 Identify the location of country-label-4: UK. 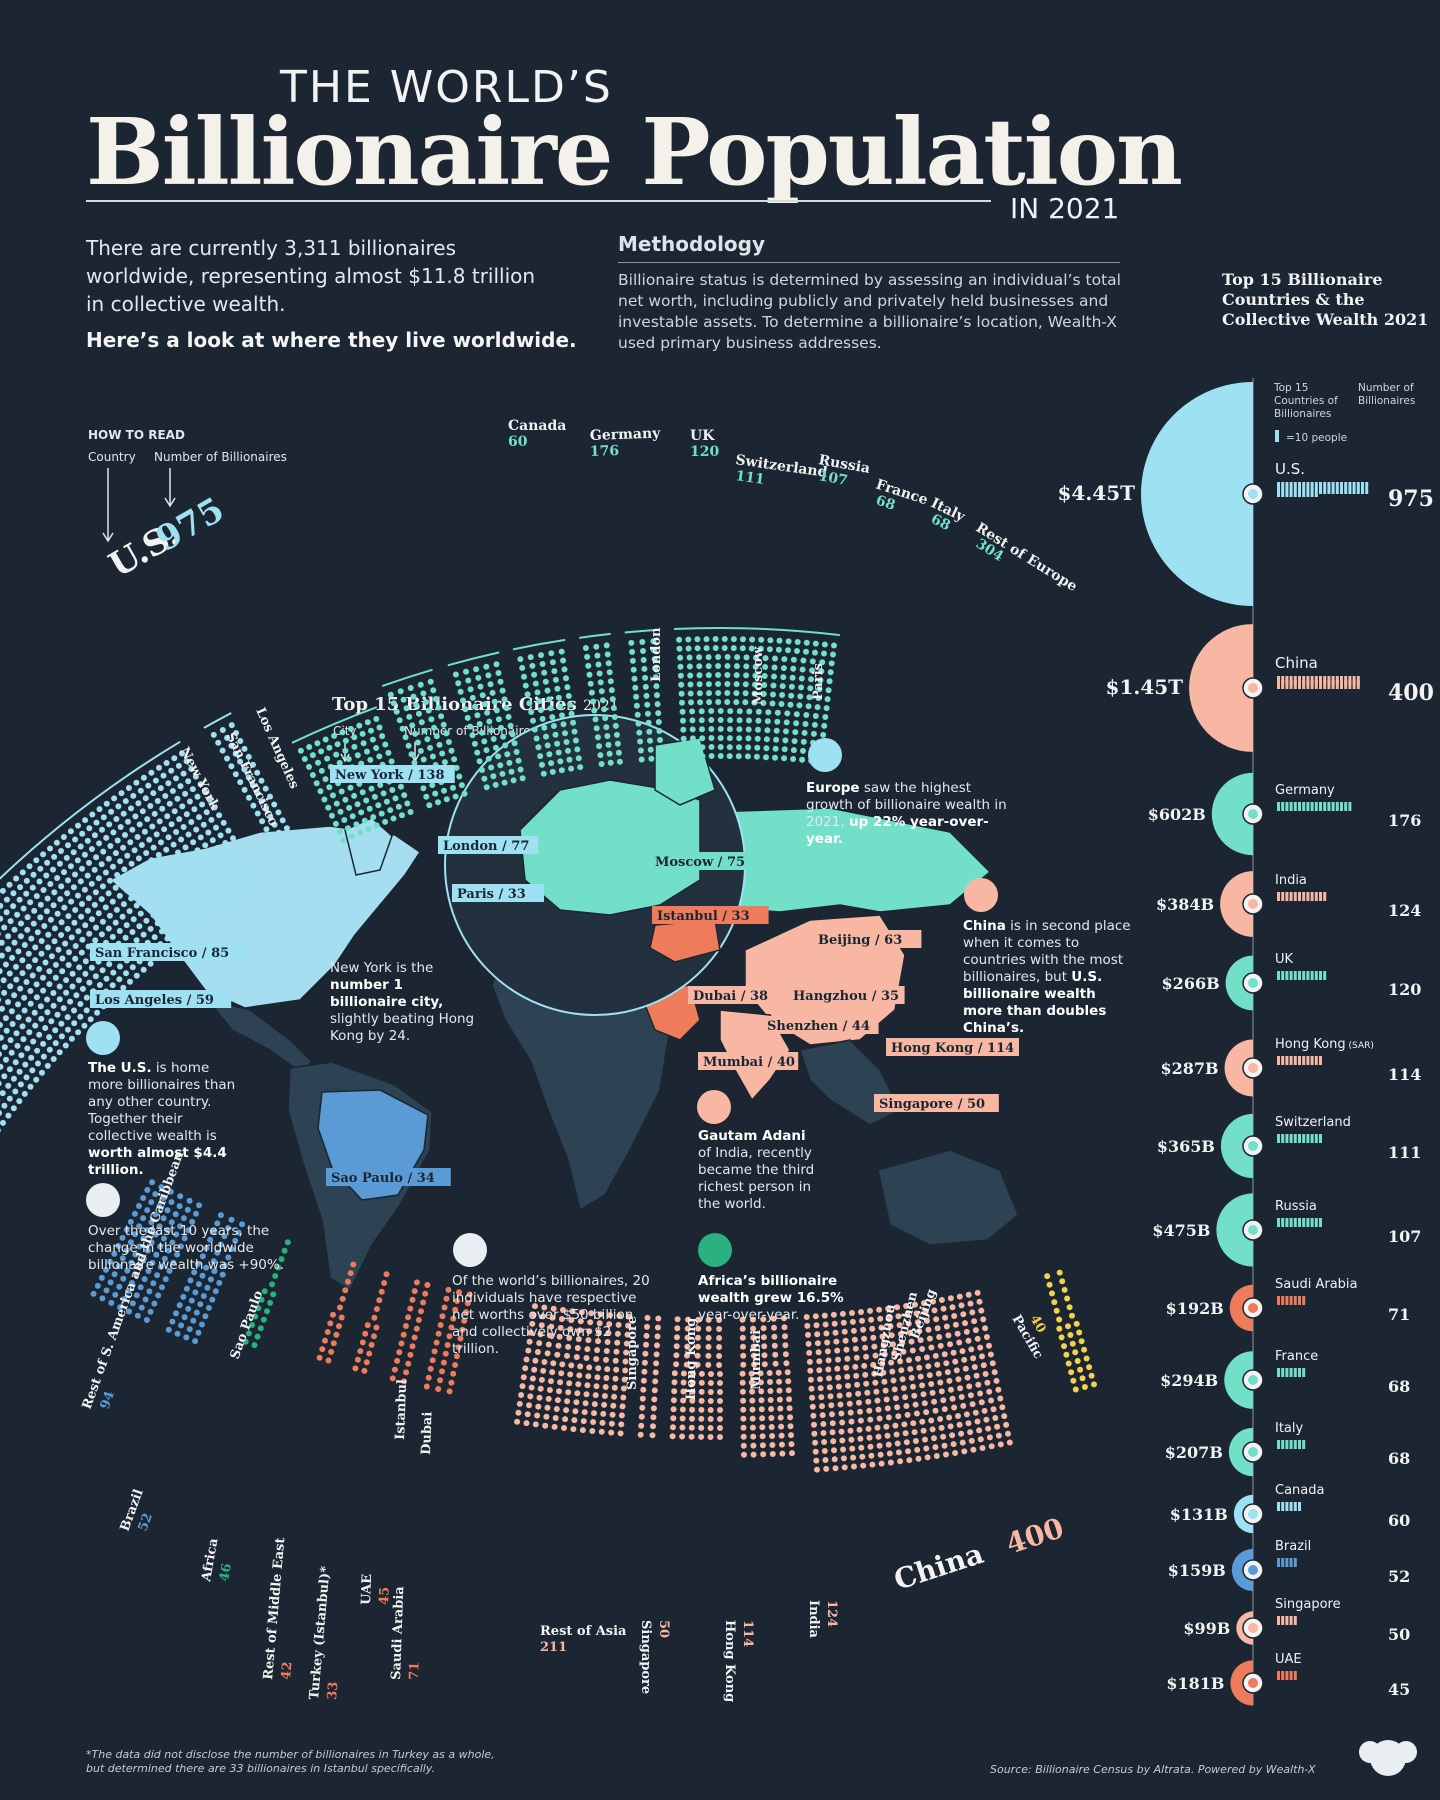
(1284, 959).